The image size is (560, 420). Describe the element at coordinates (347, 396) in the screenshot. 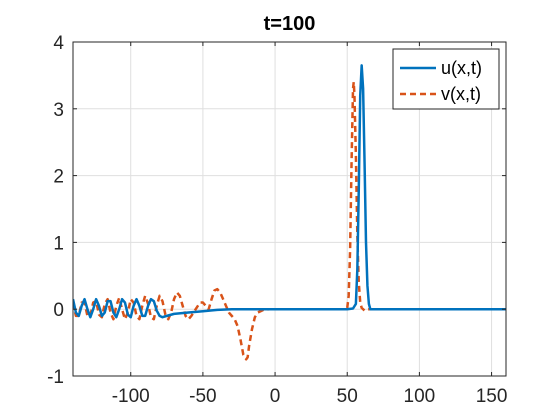

I see `x-tick-label: 50` at that location.